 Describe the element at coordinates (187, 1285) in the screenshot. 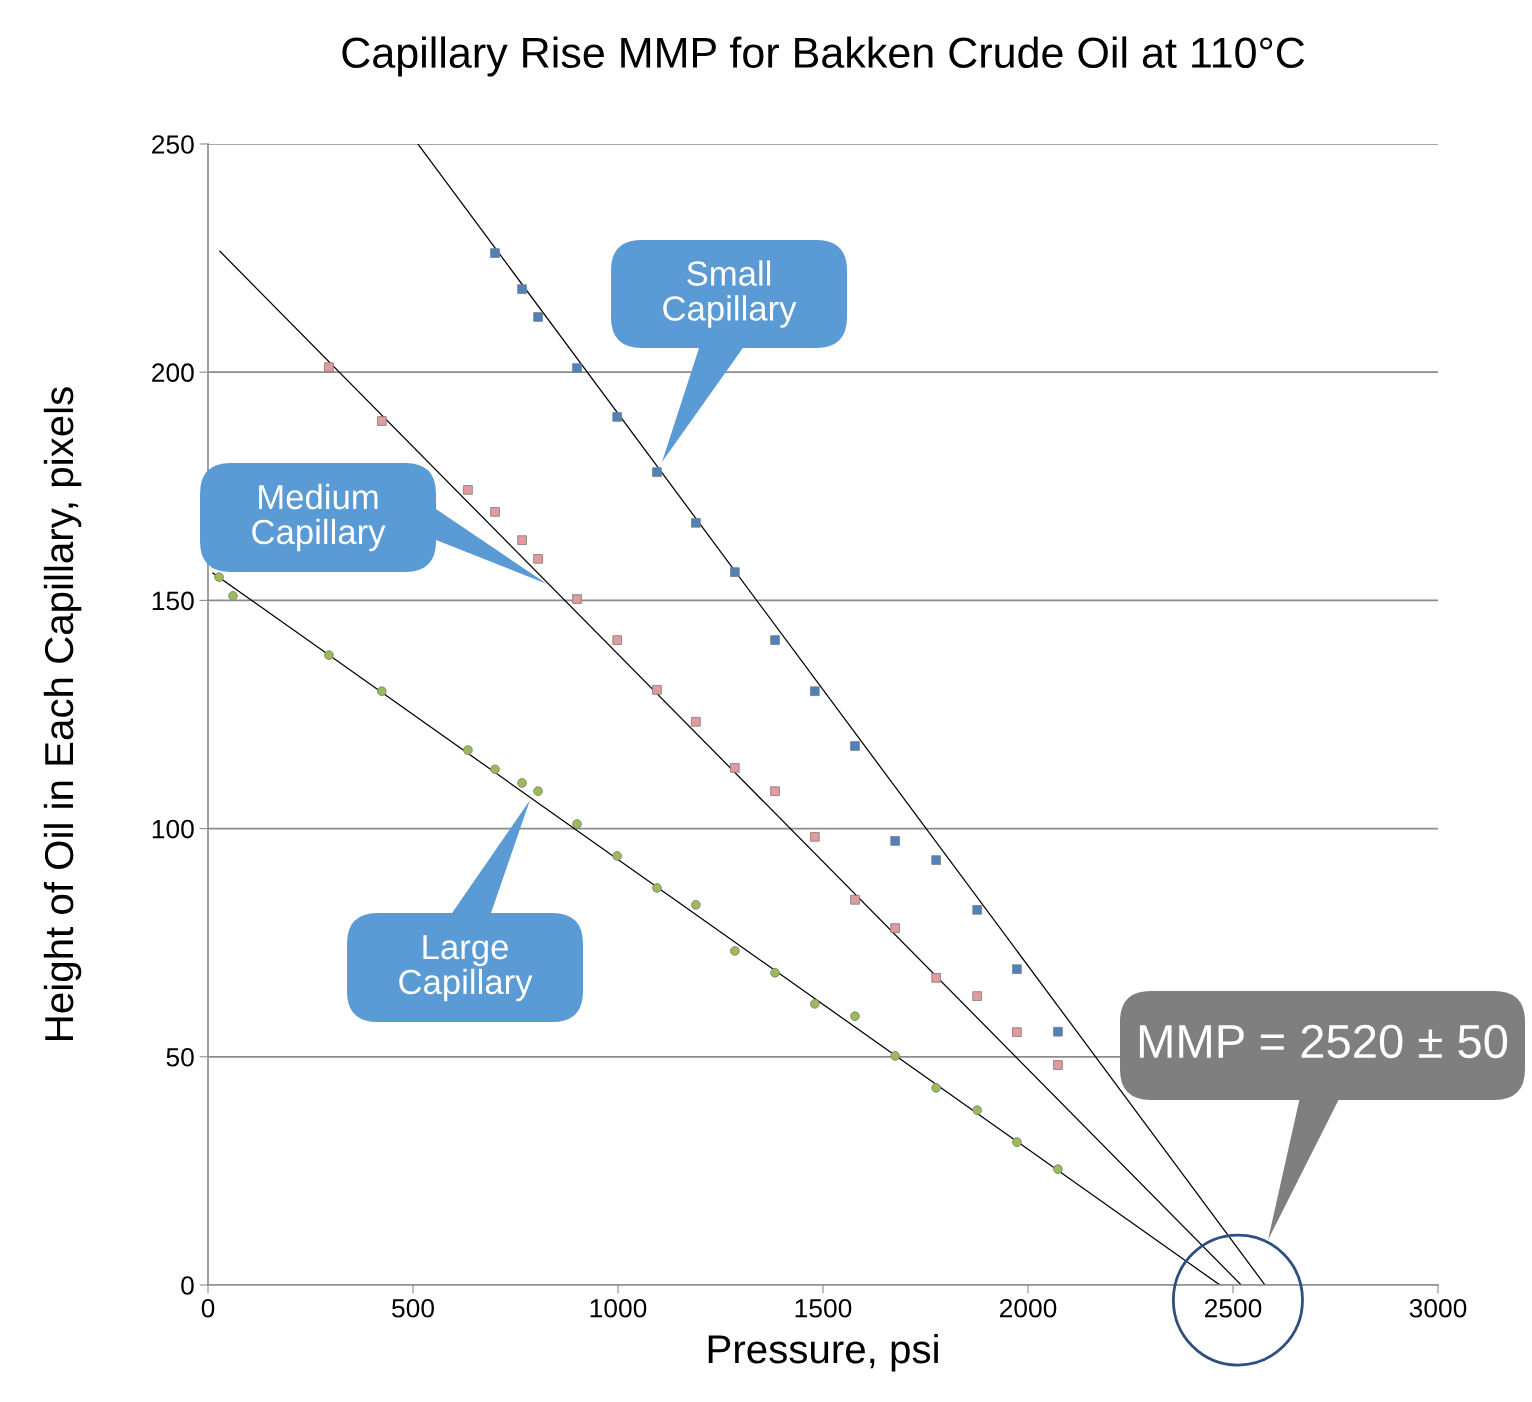

I see `y-tick-label: 0` at that location.